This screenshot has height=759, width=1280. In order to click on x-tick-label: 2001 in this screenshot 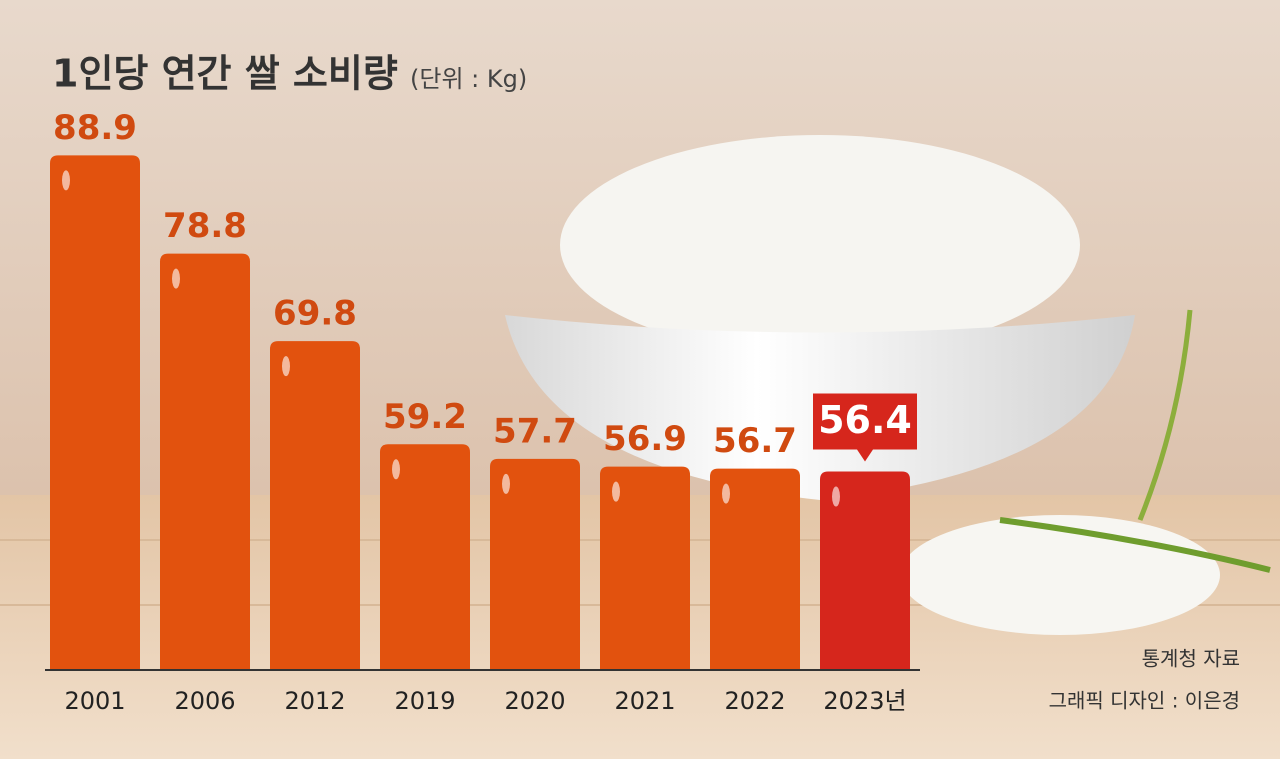, I will do `click(94, 701)`.